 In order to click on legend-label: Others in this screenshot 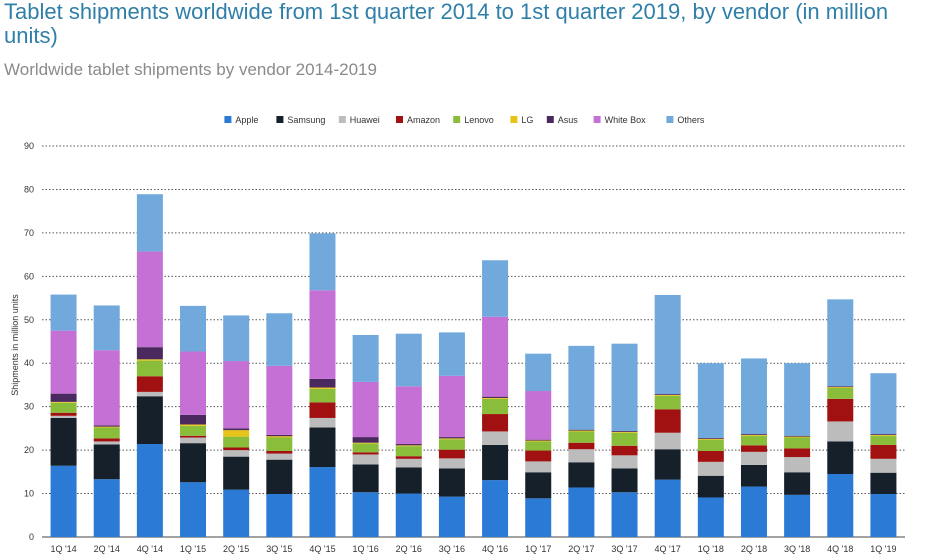, I will do `click(691, 120)`.